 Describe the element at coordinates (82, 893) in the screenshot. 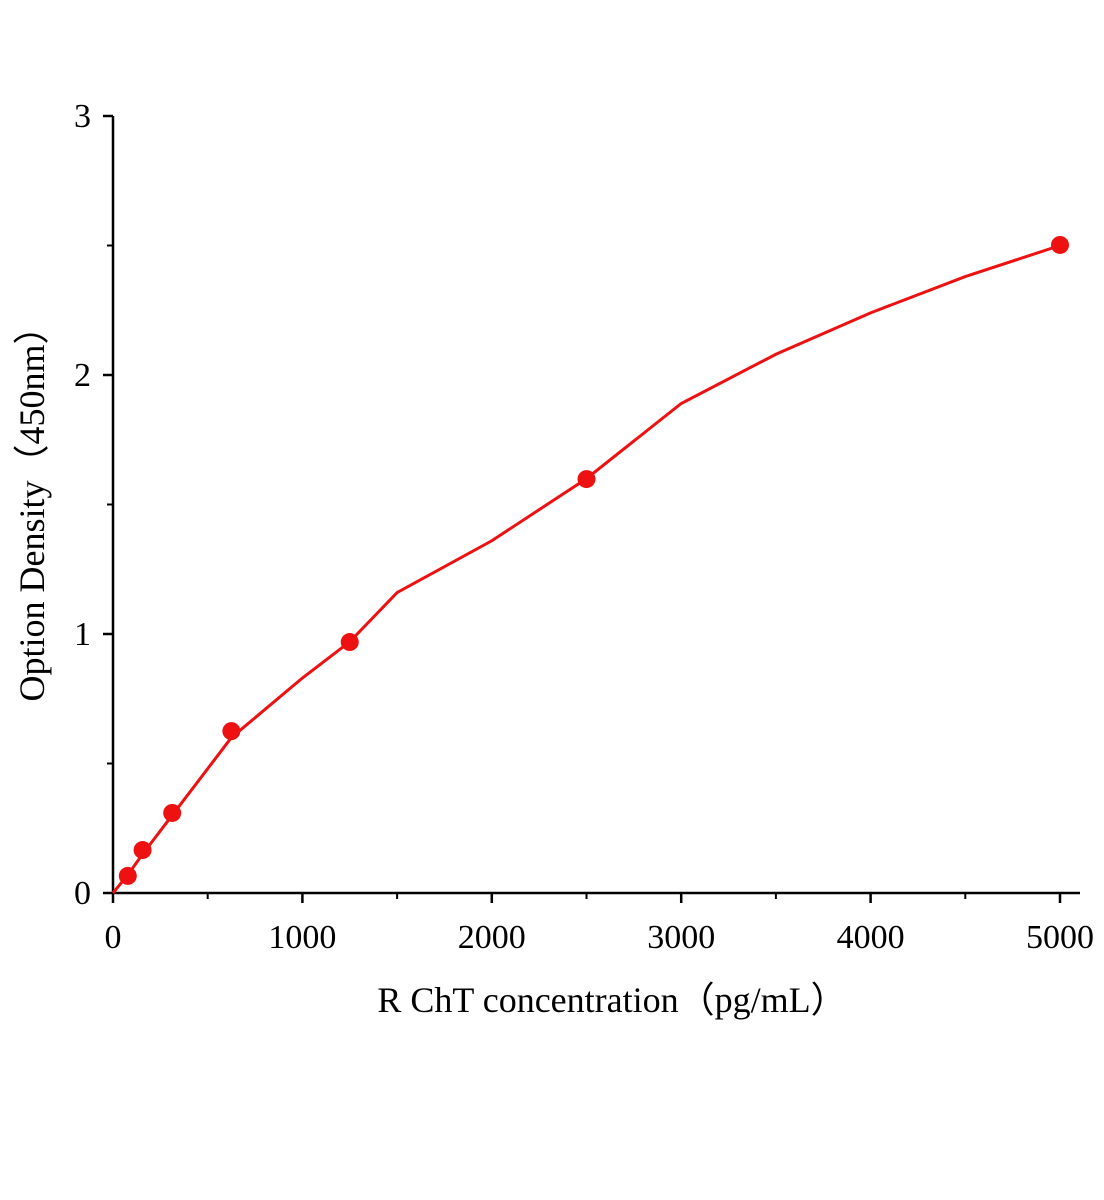

I see `y-tick-label: 0` at that location.